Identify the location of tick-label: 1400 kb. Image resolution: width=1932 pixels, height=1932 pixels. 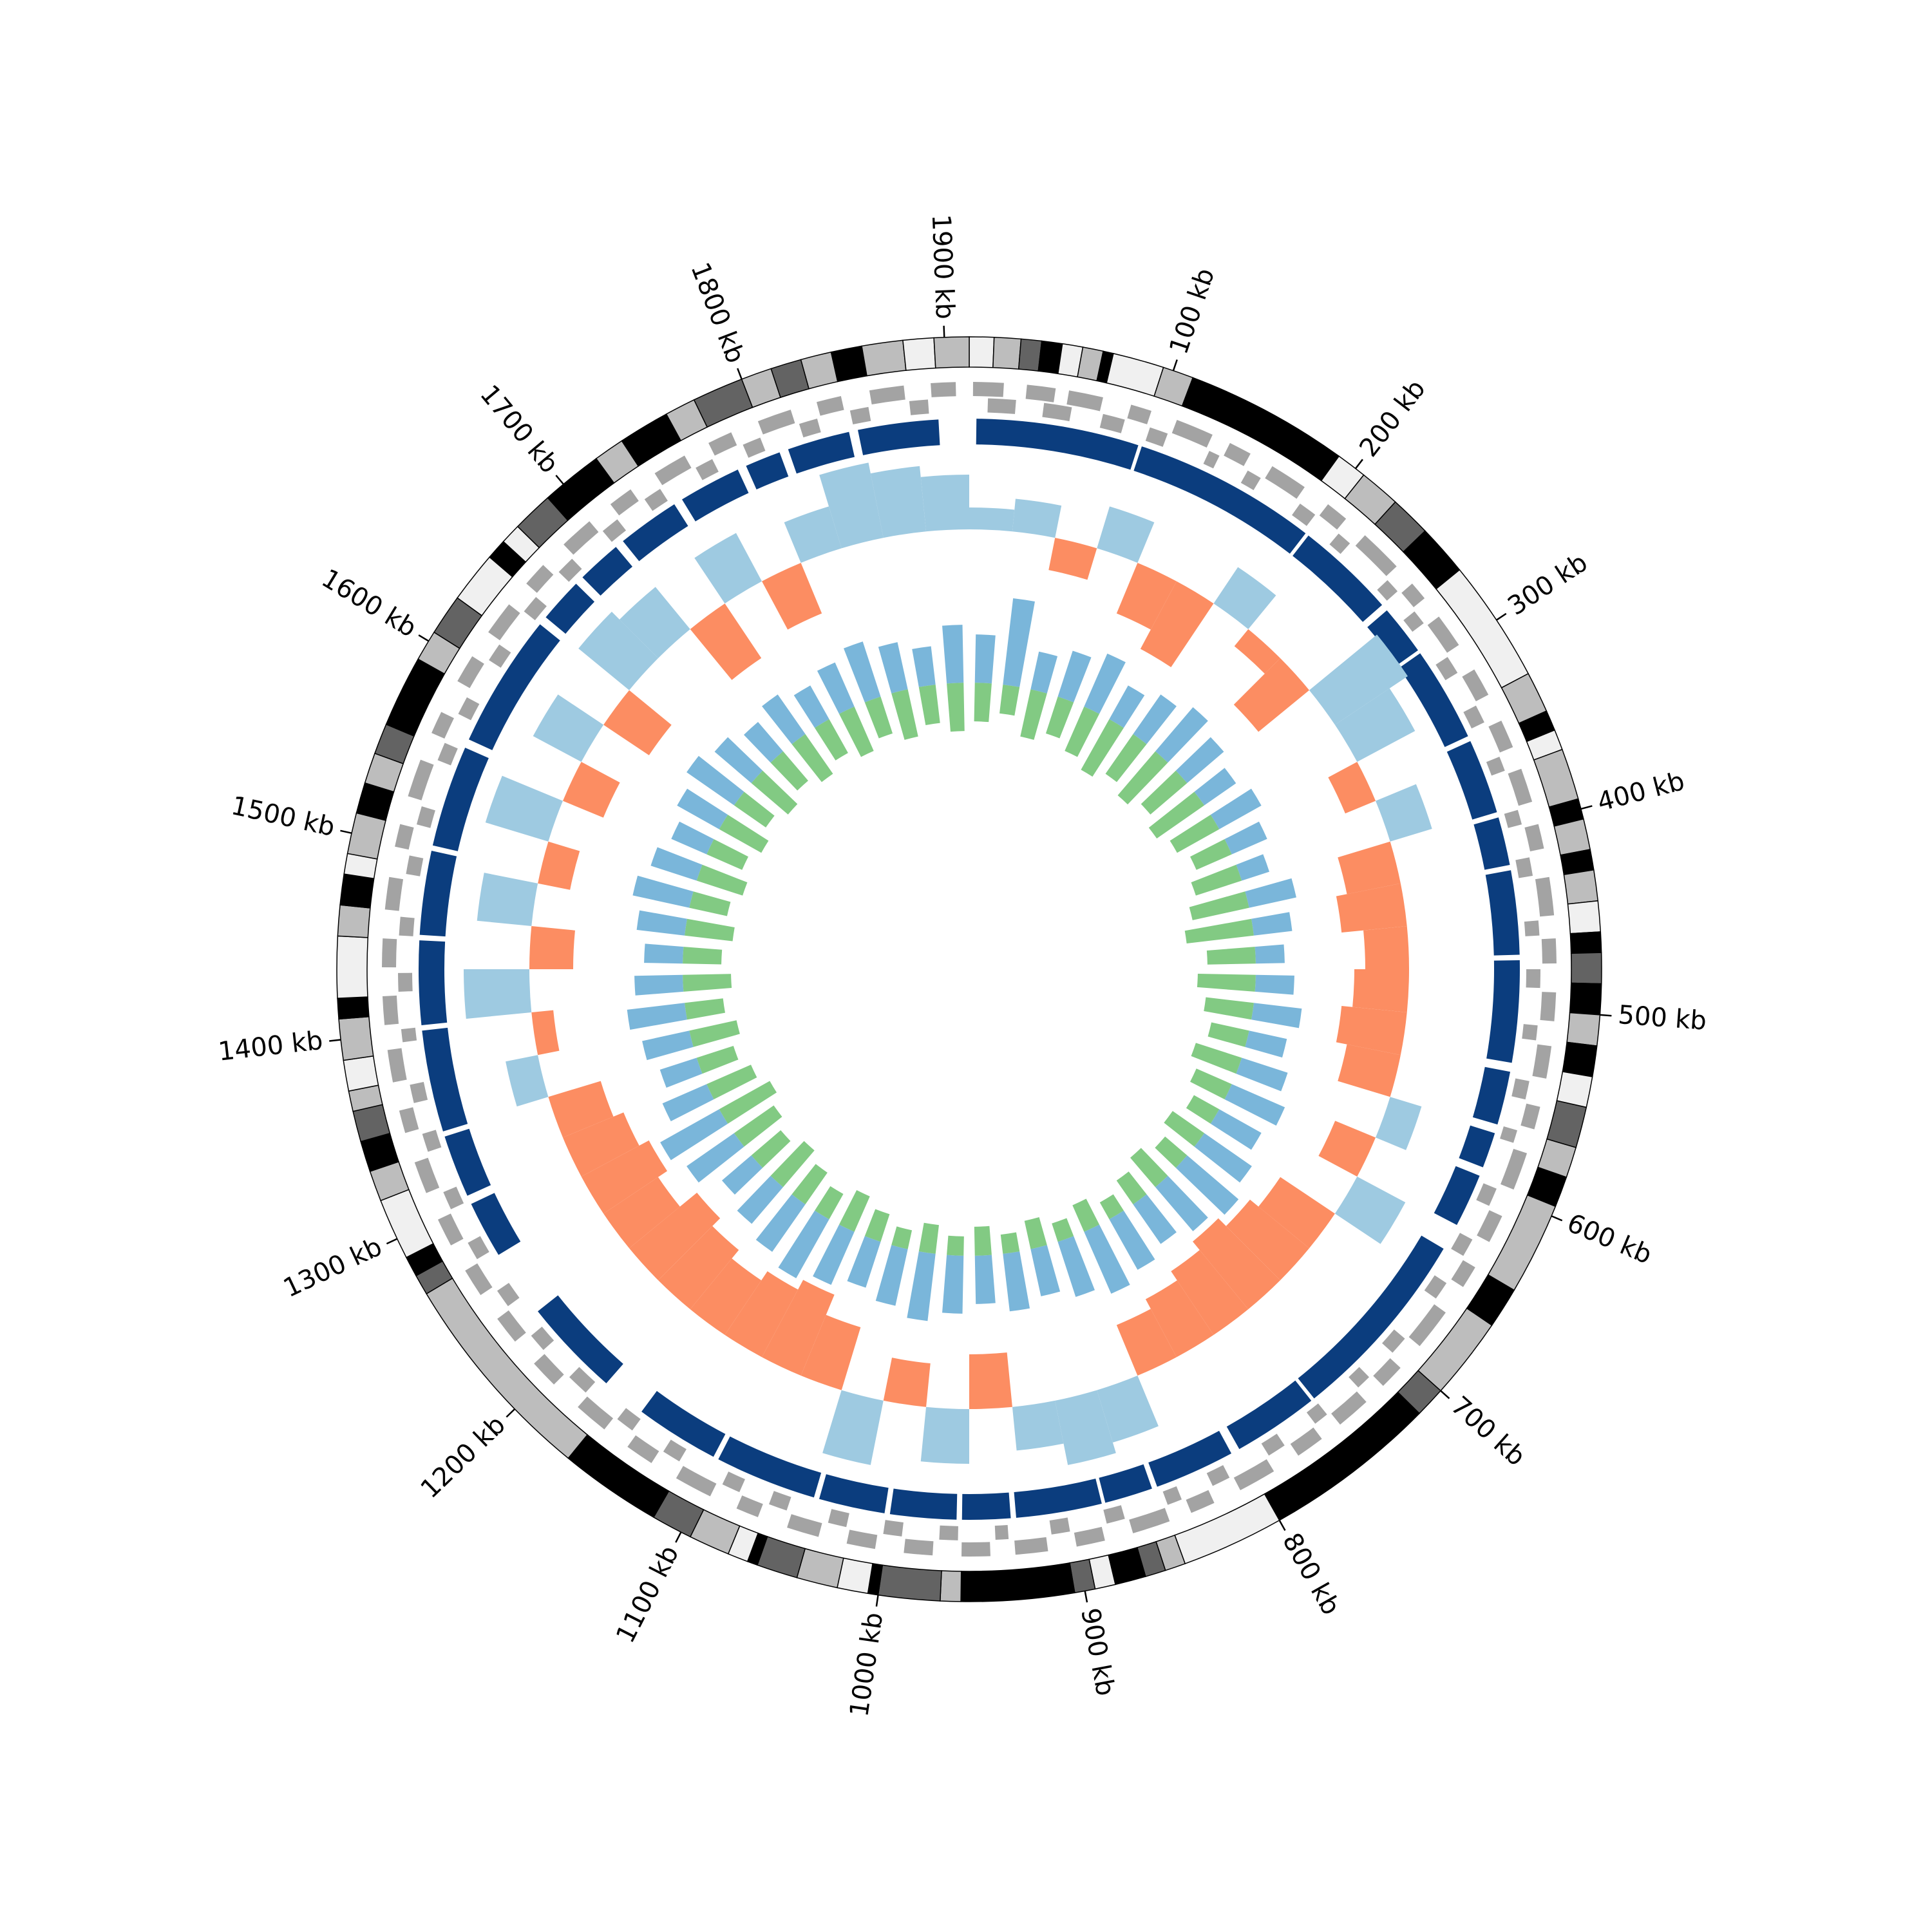
(270, 1046).